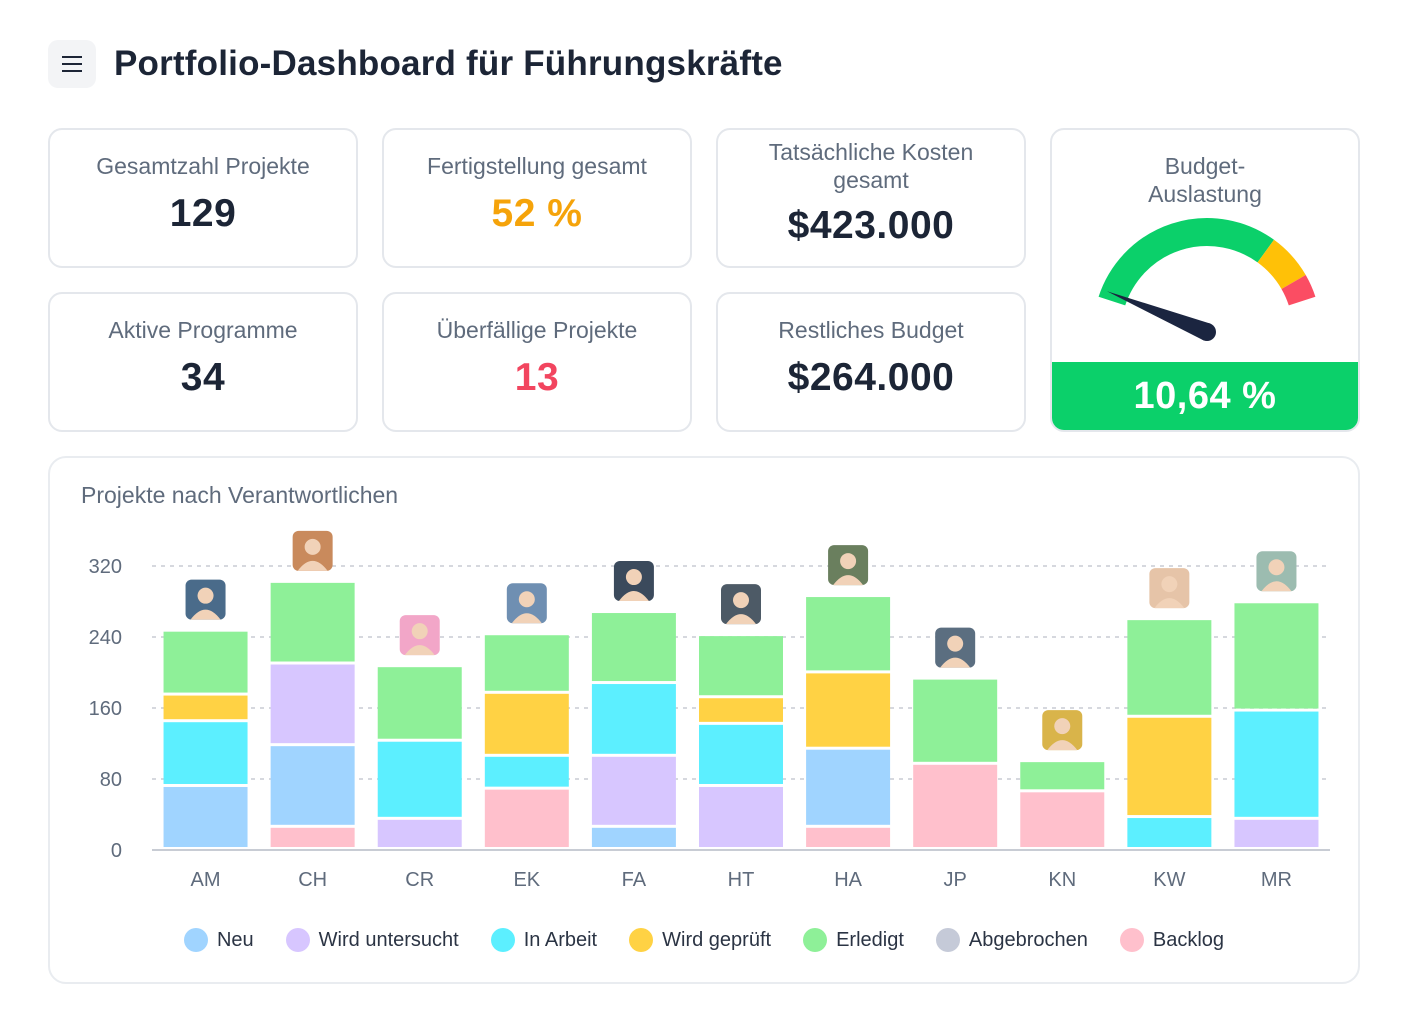 The image size is (1408, 1024). Describe the element at coordinates (717, 939) in the screenshot. I see `legend-label: Wird geprüft` at that location.